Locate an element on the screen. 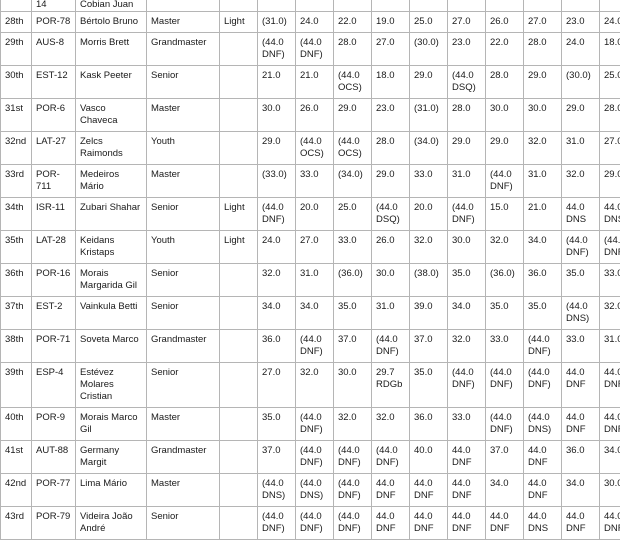 The height and width of the screenshot is (540, 620). cell-r5: 29.0 is located at coordinates (429, 82).